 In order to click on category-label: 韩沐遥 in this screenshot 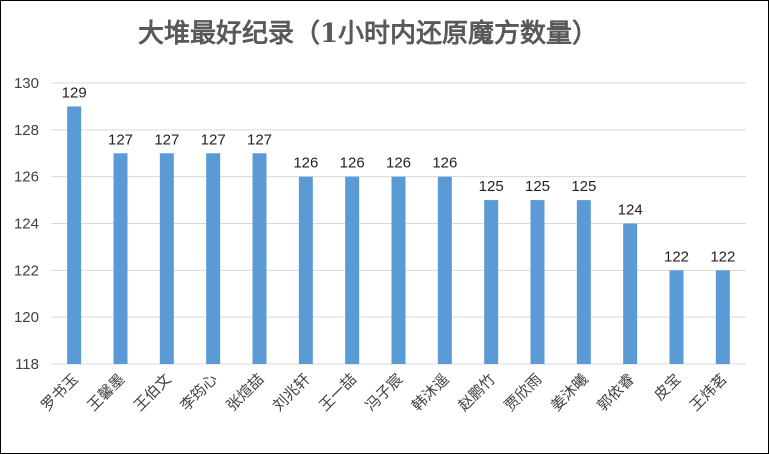, I will do `click(430, 392)`.